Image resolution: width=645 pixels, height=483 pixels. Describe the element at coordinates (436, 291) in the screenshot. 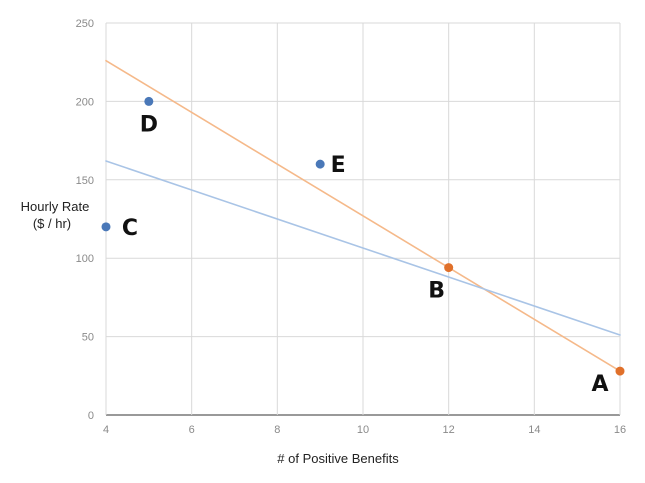

I see `point-label-b: B` at that location.